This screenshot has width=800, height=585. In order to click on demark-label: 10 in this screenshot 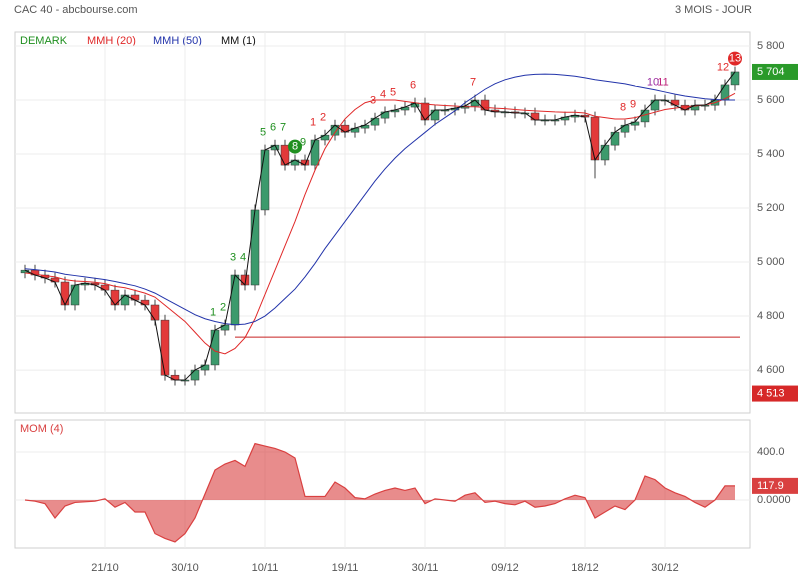, I will do `click(653, 83)`.